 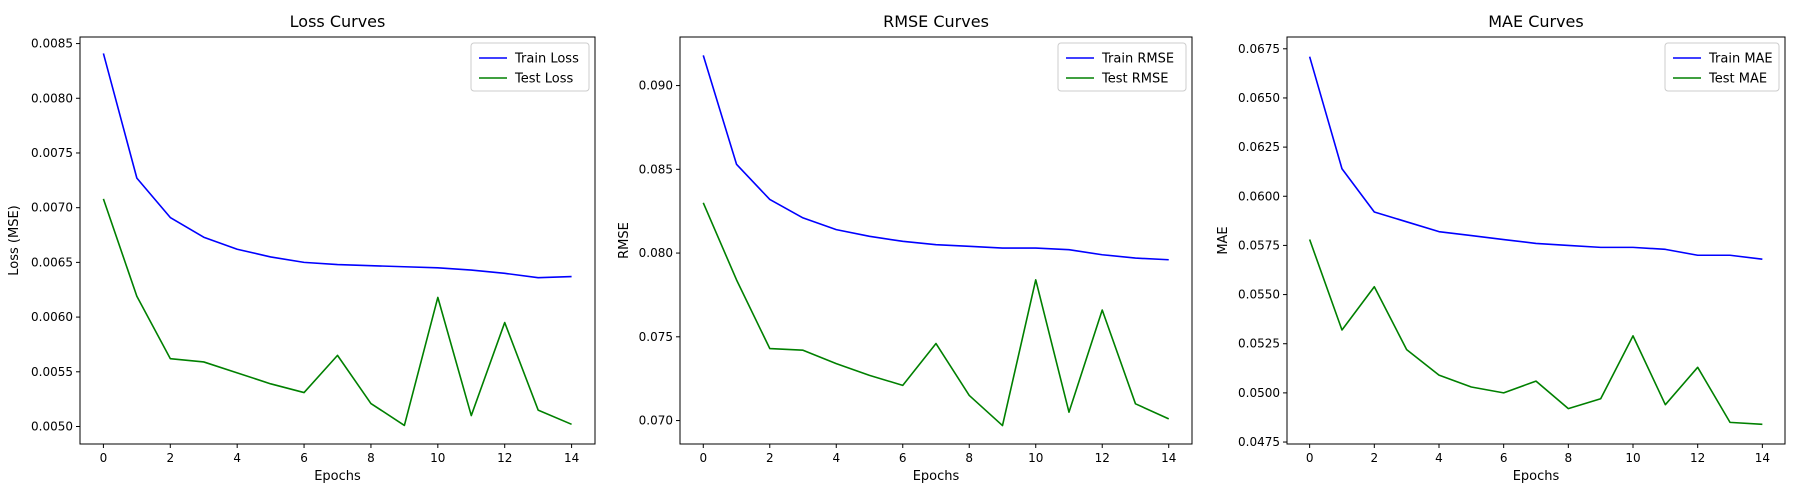 What do you see at coordinates (1259, 245) in the screenshot?
I see `y-tick-label: 0.0575` at bounding box center [1259, 245].